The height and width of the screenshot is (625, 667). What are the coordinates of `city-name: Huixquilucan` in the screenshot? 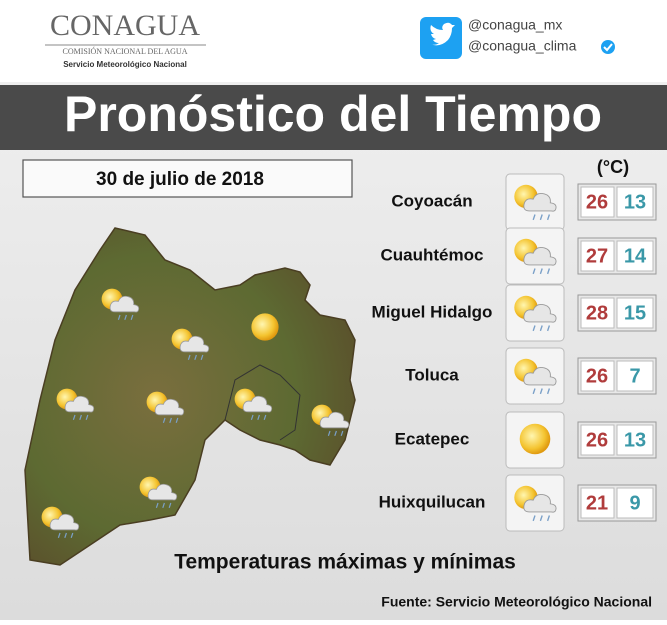 It's located at (432, 501).